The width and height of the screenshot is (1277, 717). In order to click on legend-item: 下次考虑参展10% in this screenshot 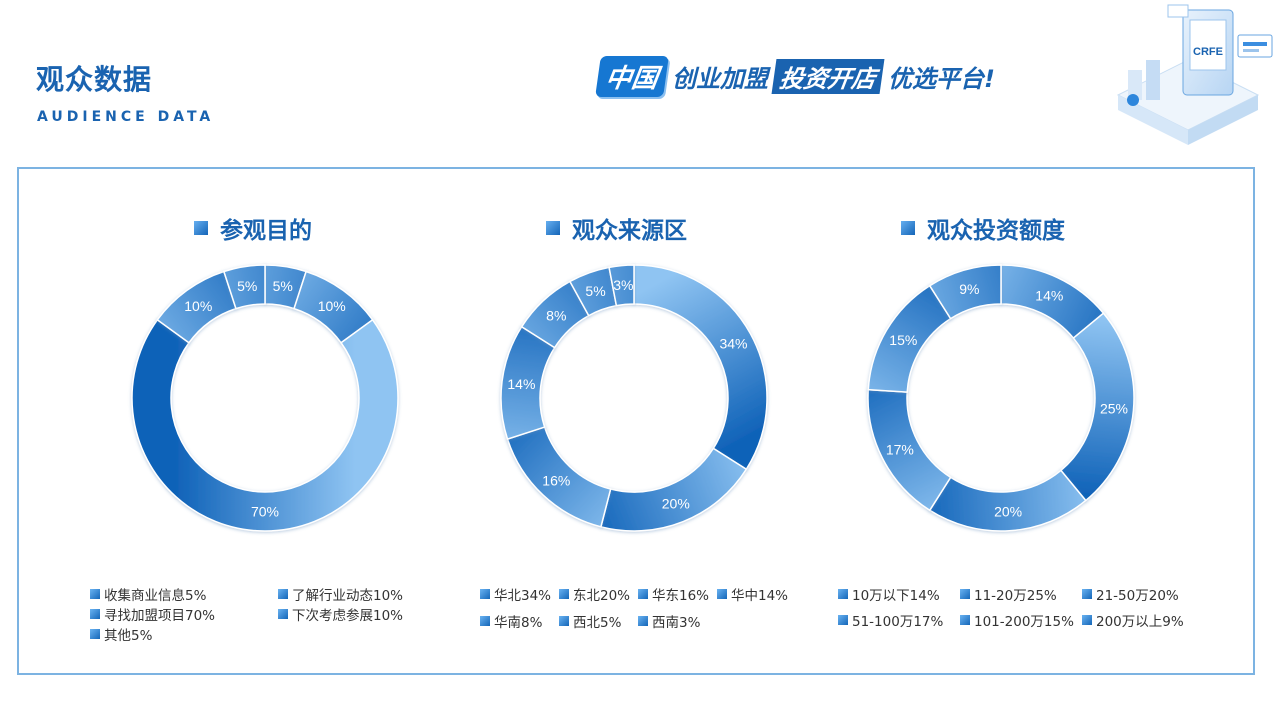, I will do `click(340, 614)`.